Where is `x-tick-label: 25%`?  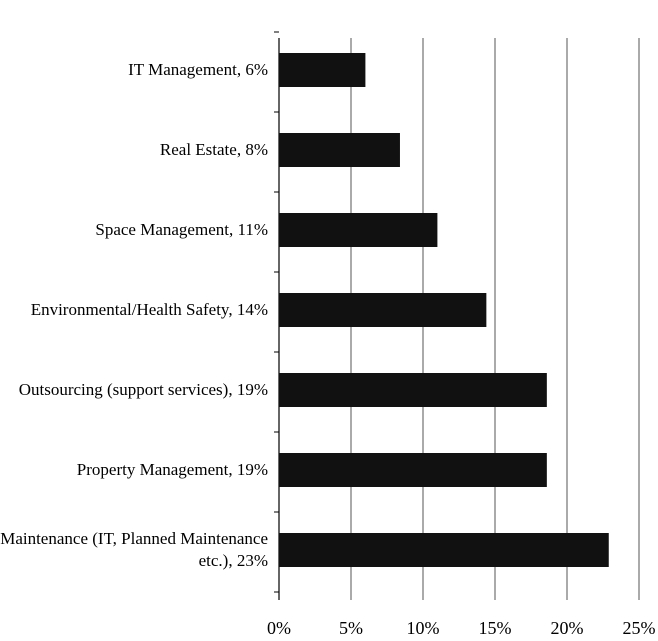 x-tick-label: 25% is located at coordinates (639, 628).